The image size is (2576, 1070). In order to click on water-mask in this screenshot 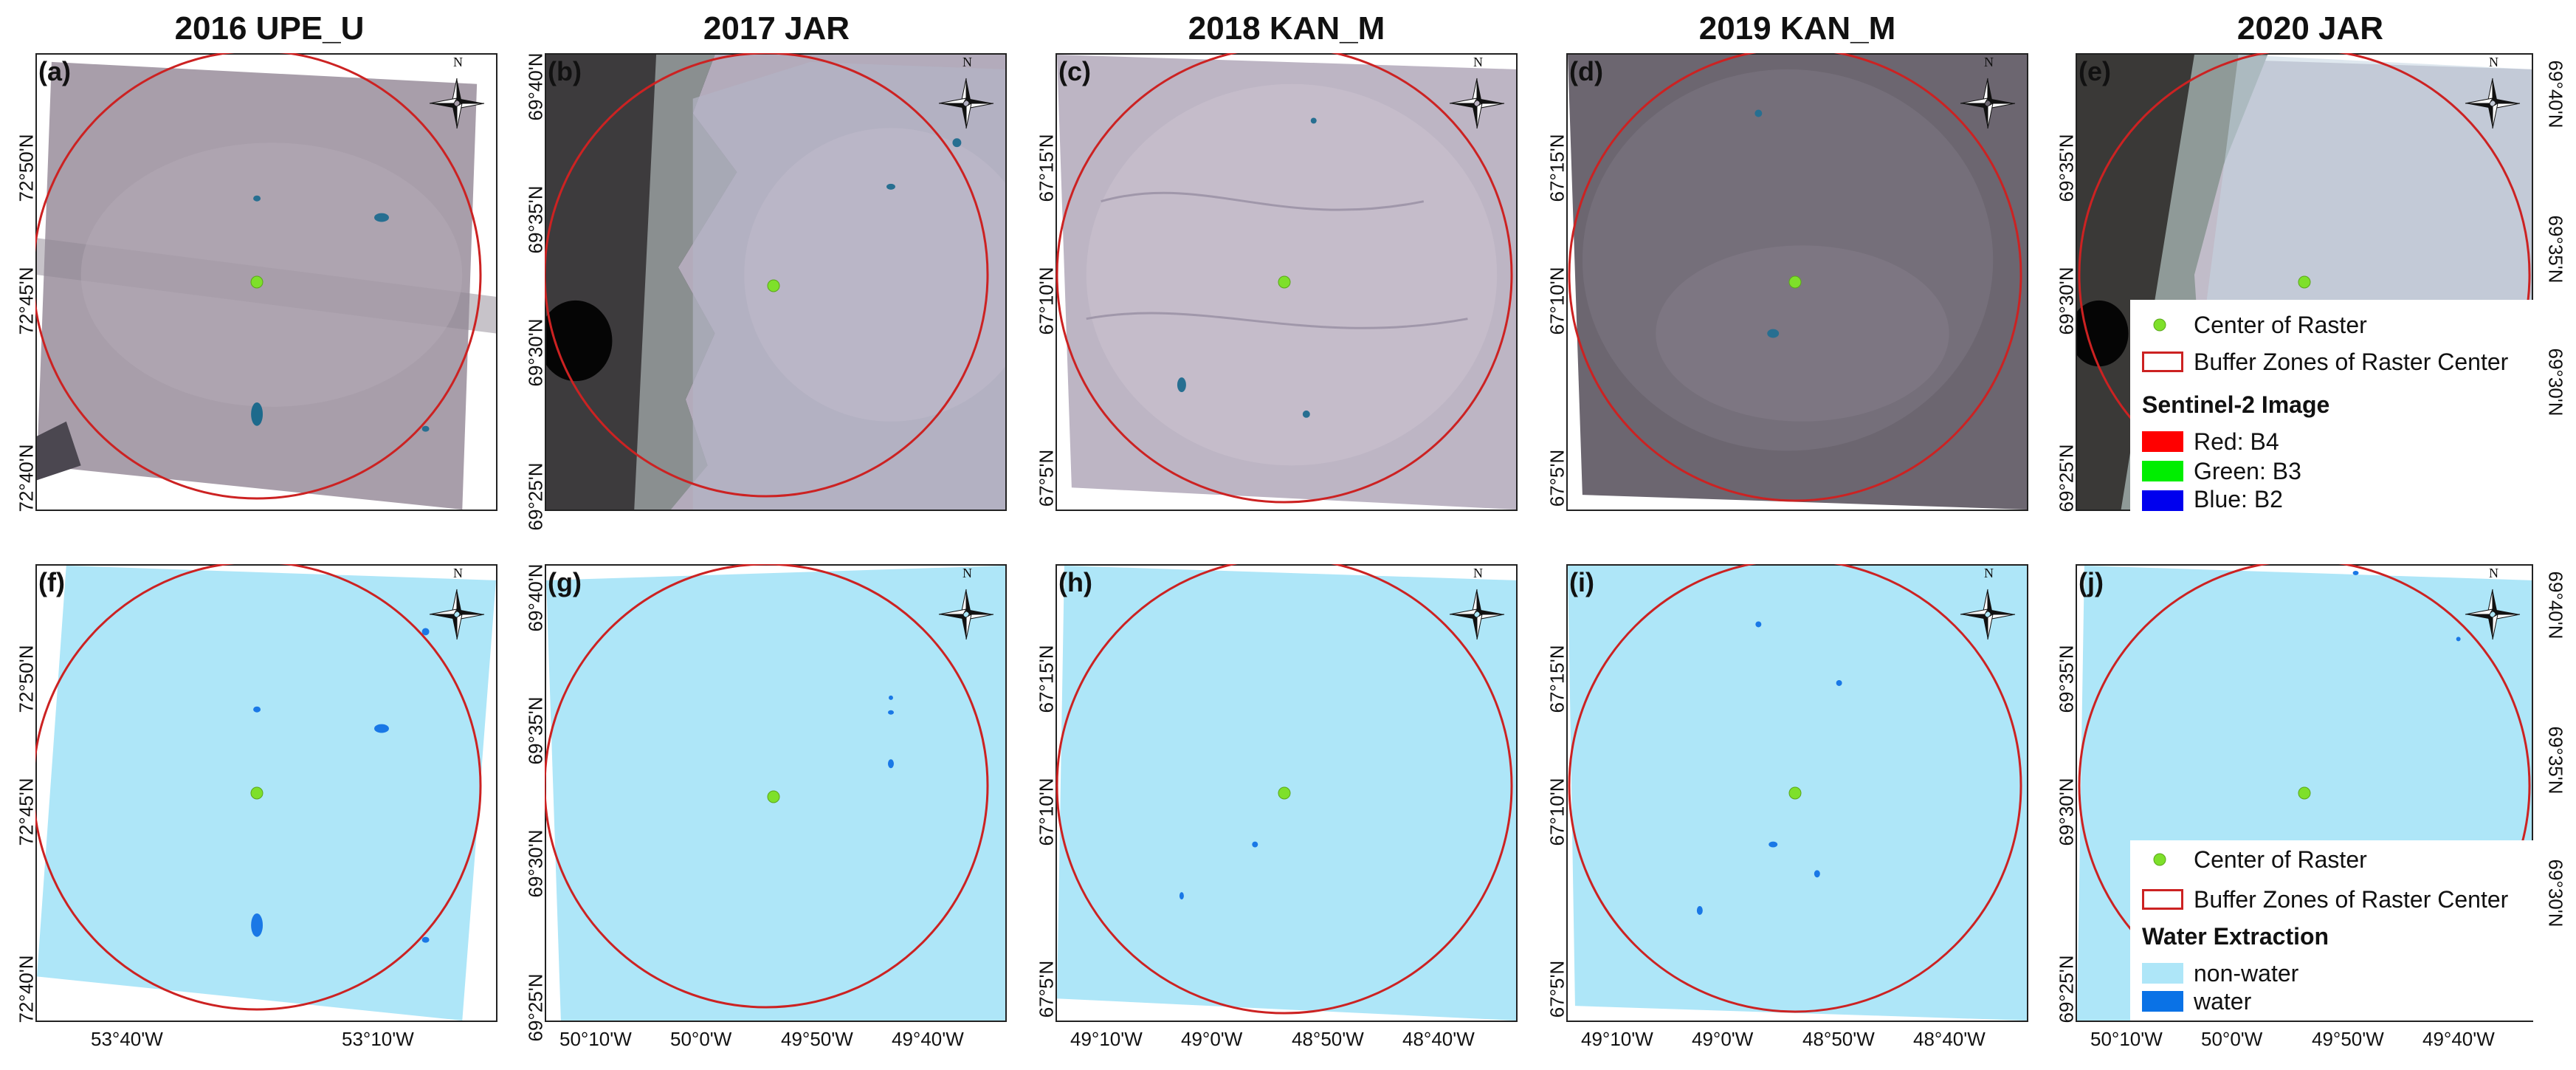, I will do `click(1797, 793)`.